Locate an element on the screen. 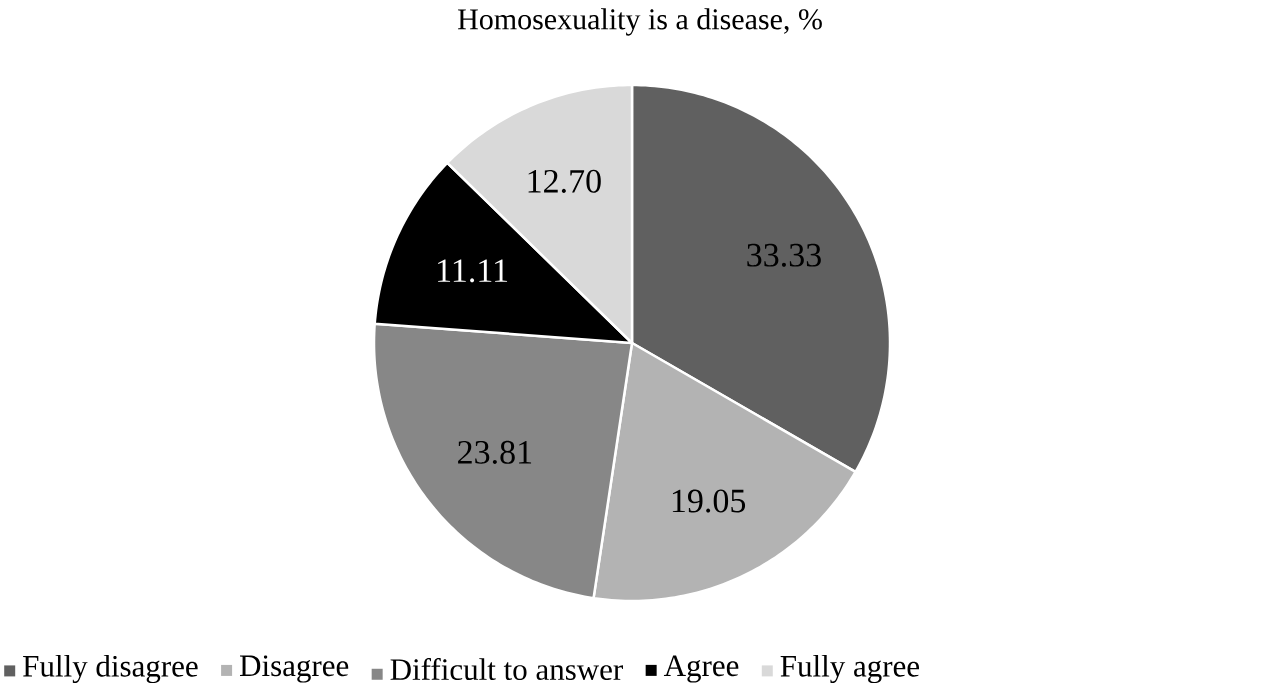 This screenshot has height=696, width=1279. data-label: 33.33 is located at coordinates (784, 255).